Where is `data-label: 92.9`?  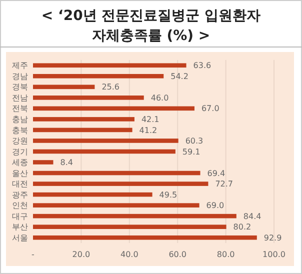 data-label: 92.9 is located at coordinates (273, 237).